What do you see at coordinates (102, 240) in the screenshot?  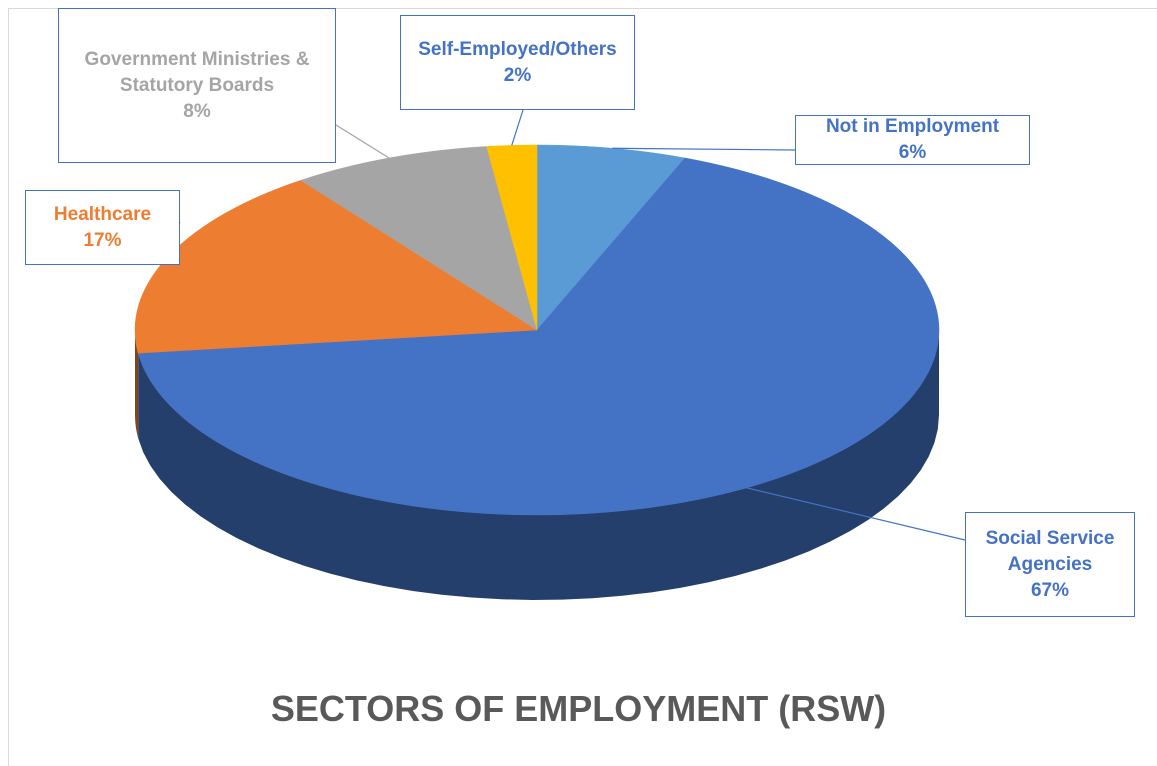 I see `label-value: 17%` at bounding box center [102, 240].